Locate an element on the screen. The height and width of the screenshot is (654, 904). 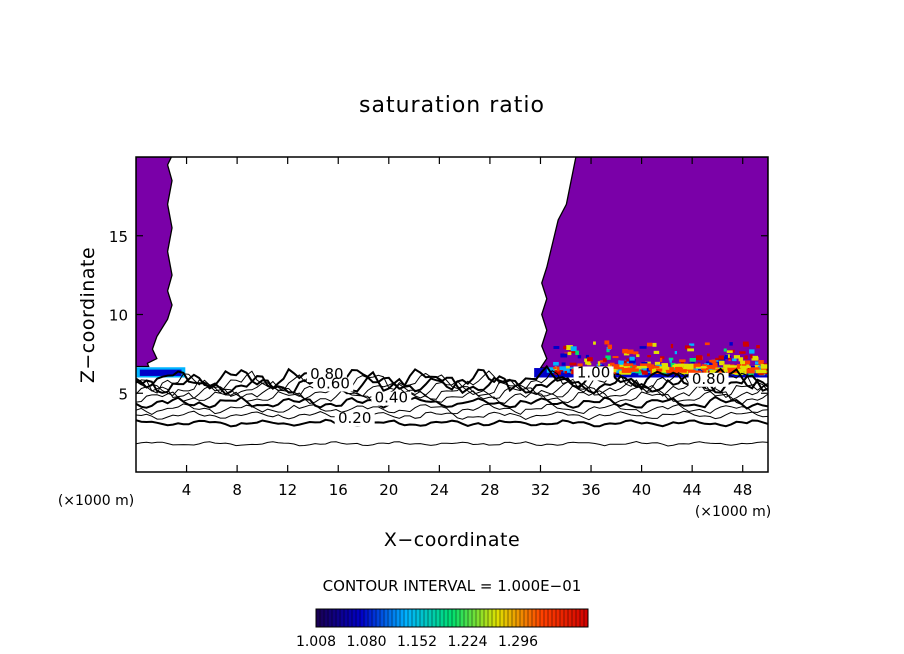
x-tick-label: 4 is located at coordinates (187, 490).